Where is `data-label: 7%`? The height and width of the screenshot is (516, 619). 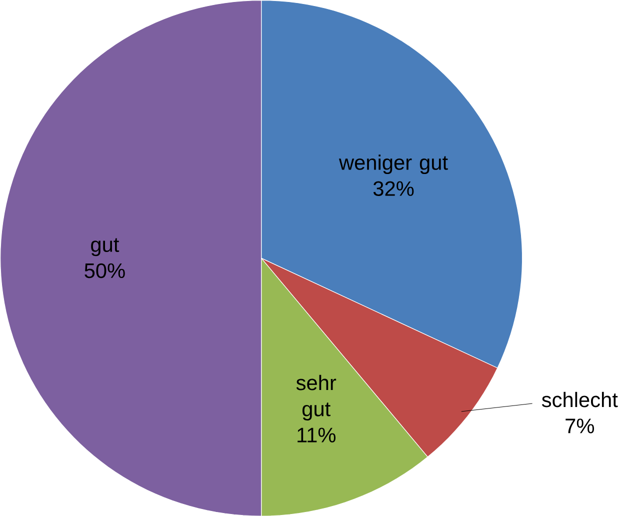 data-label: 7% is located at coordinates (580, 426).